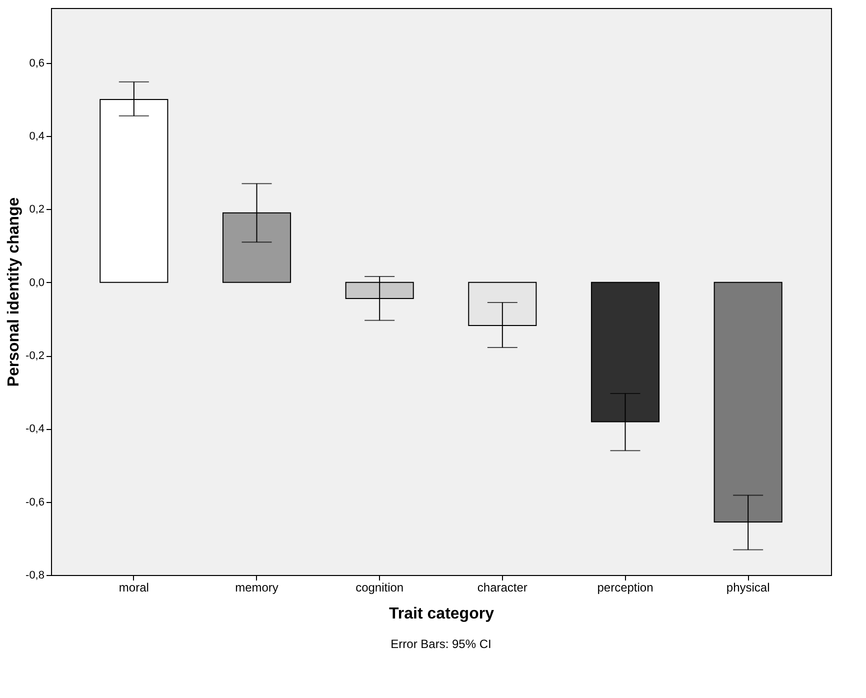 This screenshot has height=698, width=866. Describe the element at coordinates (35, 429) in the screenshot. I see `y-tick-label: -0,4` at that location.